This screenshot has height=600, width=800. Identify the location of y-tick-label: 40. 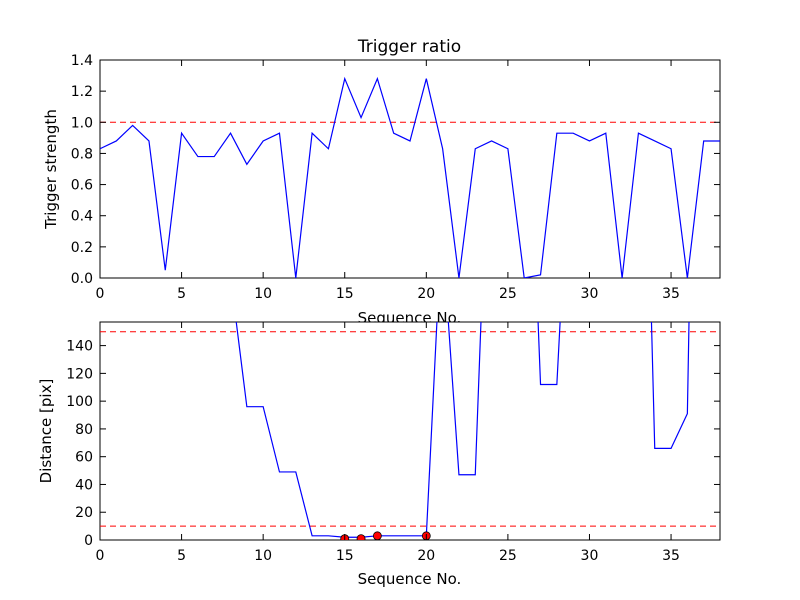
(84, 485).